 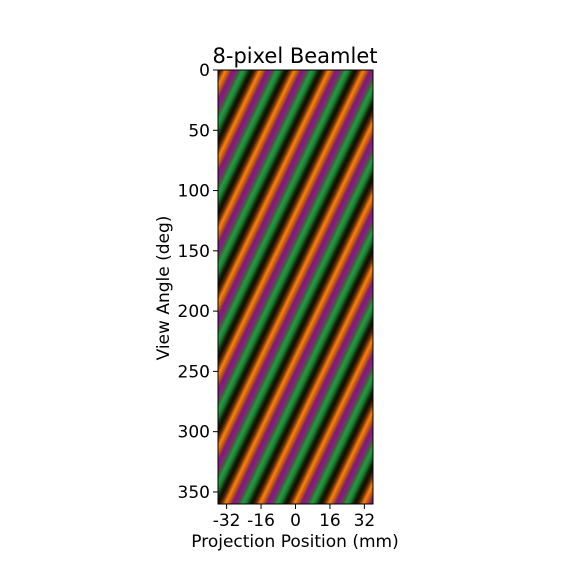 What do you see at coordinates (365, 521) in the screenshot?
I see `x-tick-label: 32` at bounding box center [365, 521].